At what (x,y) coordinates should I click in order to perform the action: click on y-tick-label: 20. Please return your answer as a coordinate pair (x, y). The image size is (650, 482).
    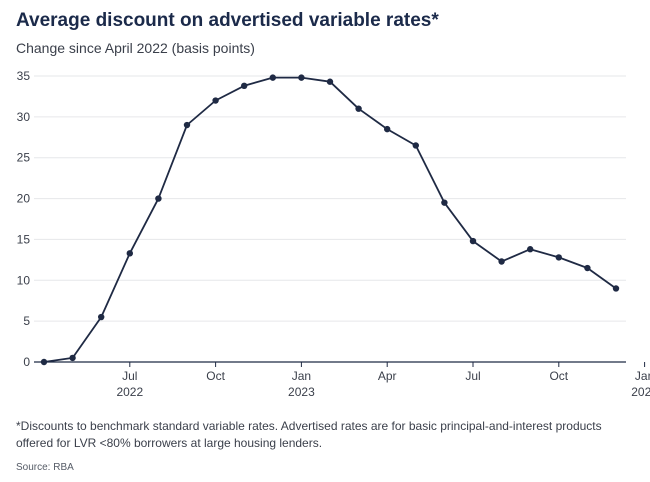
    Looking at the image, I should click on (24, 199).